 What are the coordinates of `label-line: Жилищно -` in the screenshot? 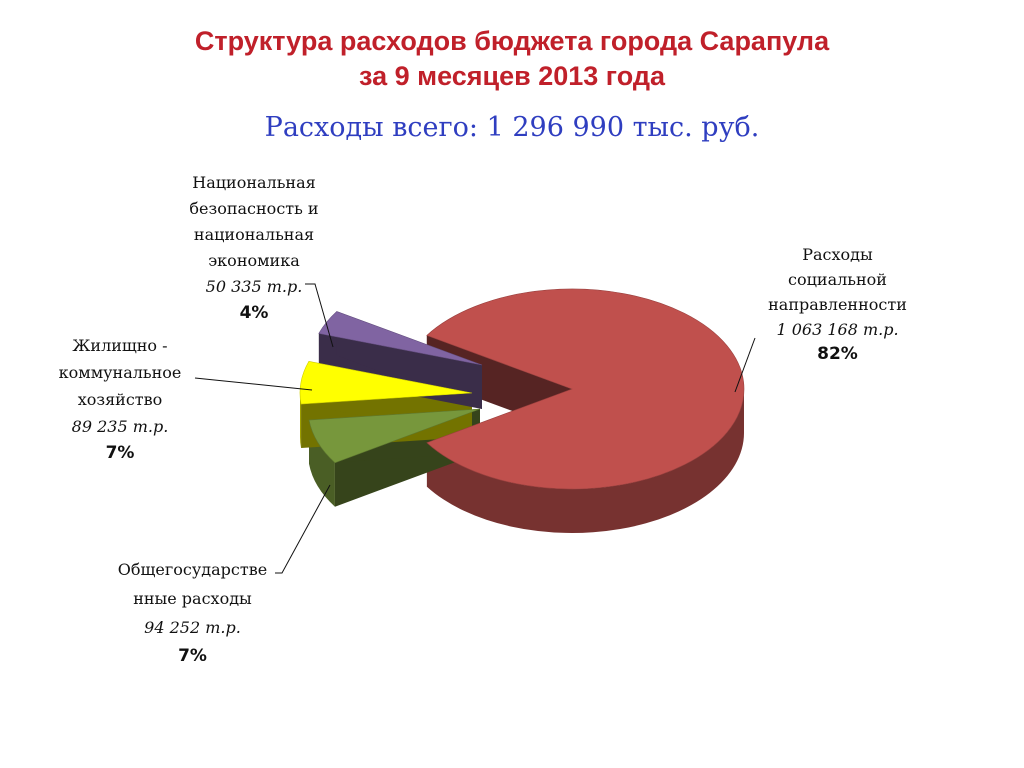 It's located at (120, 345).